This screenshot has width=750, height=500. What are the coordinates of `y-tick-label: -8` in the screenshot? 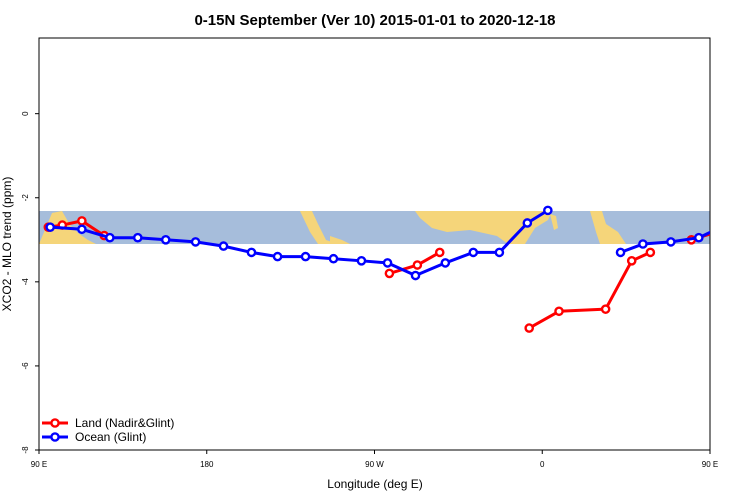 It's located at (25, 450).